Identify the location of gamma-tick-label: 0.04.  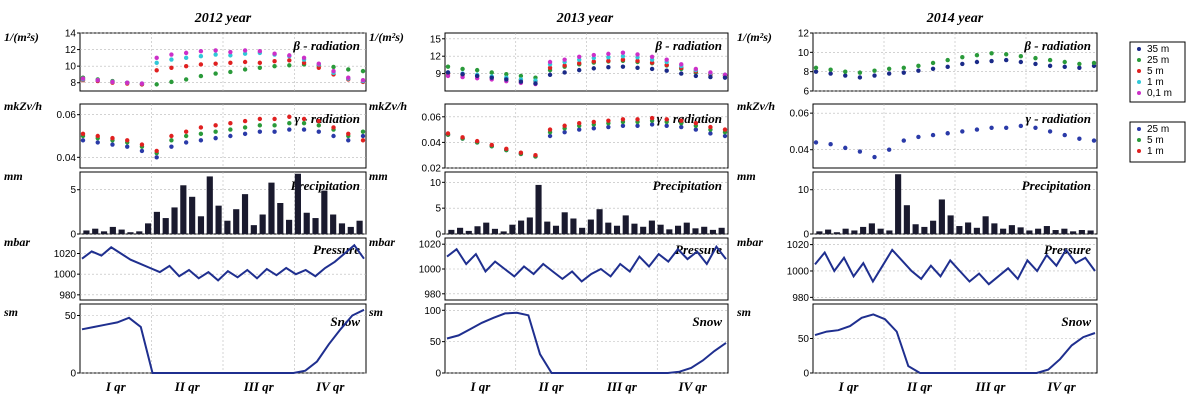
(67, 158).